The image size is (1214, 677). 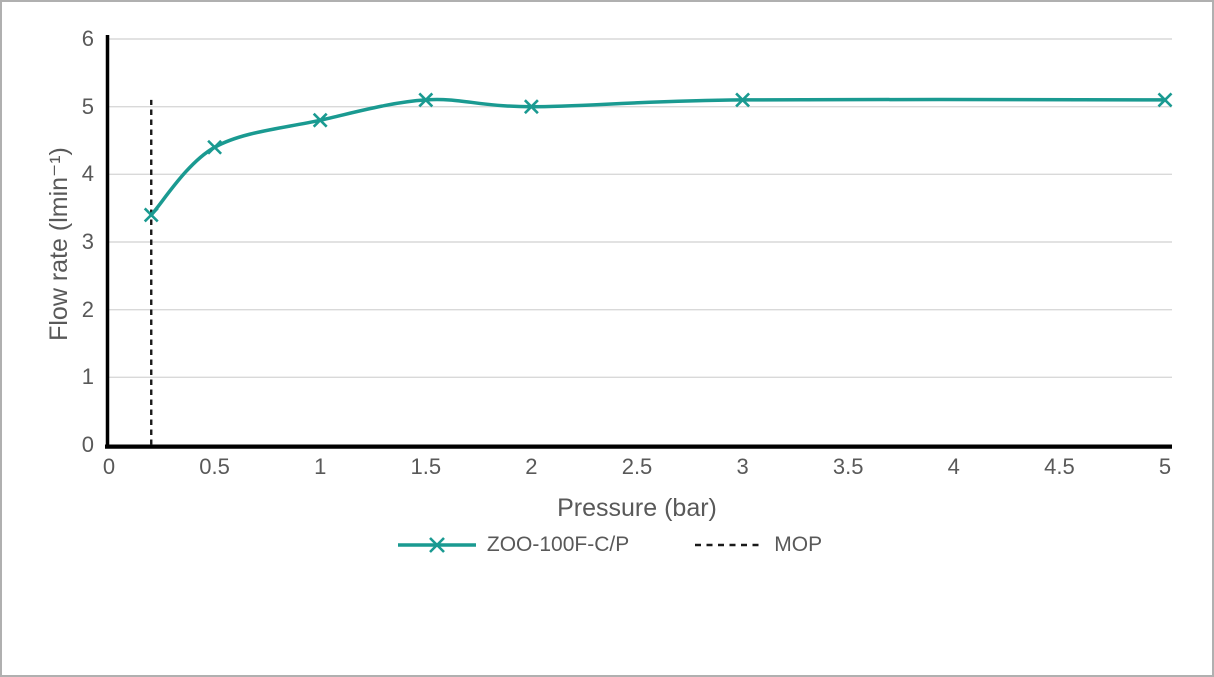 I want to click on legend-item-series: ZOO-100F-C/P, so click(x=512, y=545).